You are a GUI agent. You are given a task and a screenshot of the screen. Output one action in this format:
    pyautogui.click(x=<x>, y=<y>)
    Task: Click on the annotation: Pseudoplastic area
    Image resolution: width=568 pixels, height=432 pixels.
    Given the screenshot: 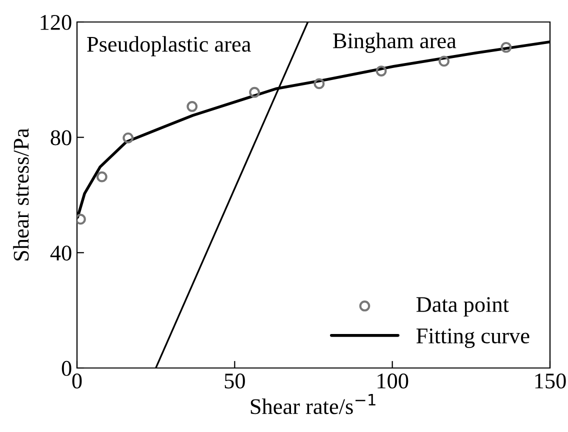 What is the action you would take?
    pyautogui.click(x=169, y=46)
    